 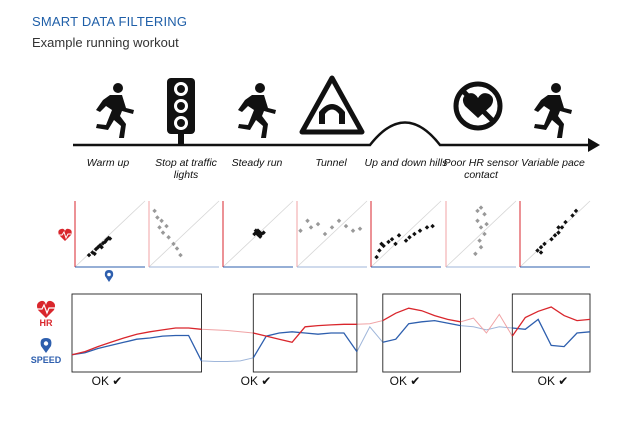 What do you see at coordinates (331, 163) in the screenshot?
I see `stage-label: Tunnel` at bounding box center [331, 163].